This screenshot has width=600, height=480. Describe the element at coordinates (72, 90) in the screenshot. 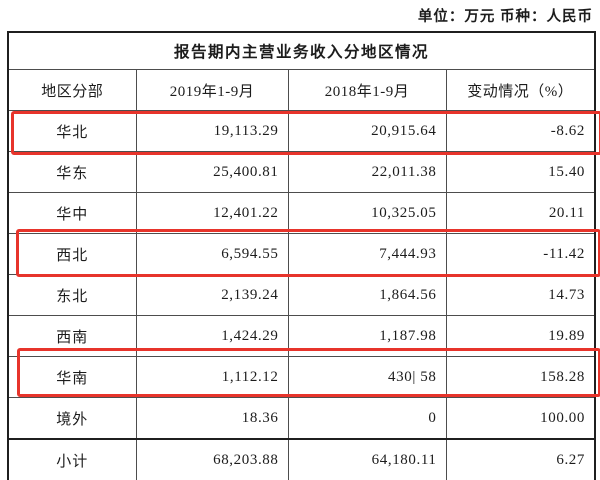

I see `col-header-region: 地区分部` at that location.